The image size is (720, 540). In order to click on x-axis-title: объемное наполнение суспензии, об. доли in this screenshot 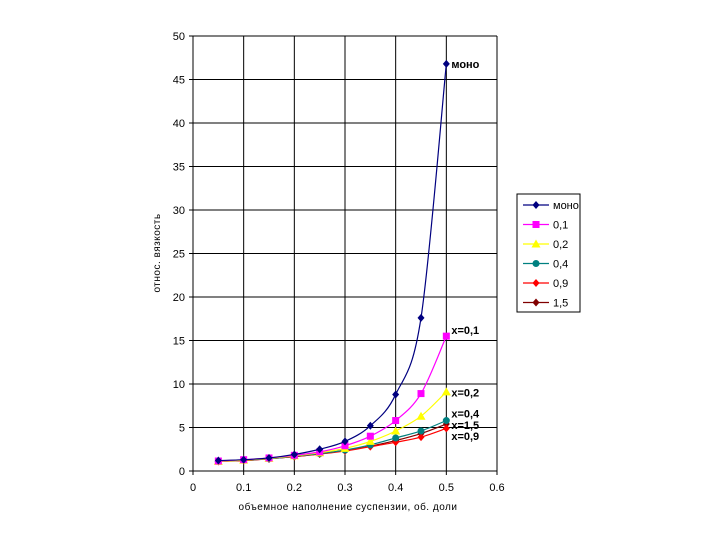, I will do `click(348, 507)`.